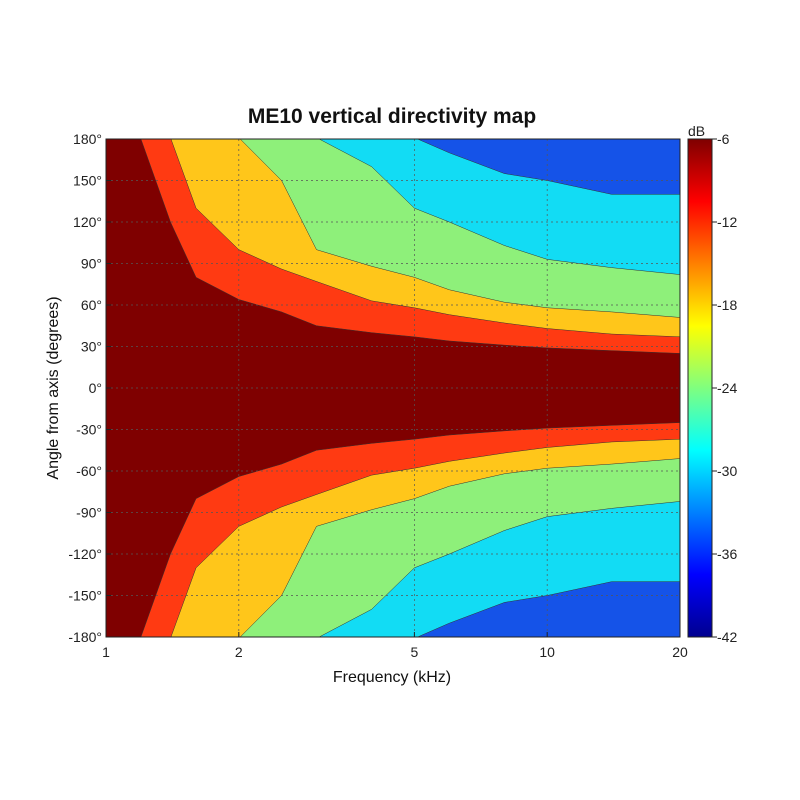 The height and width of the screenshot is (800, 800). I want to click on x-tick-label: 2, so click(239, 652).